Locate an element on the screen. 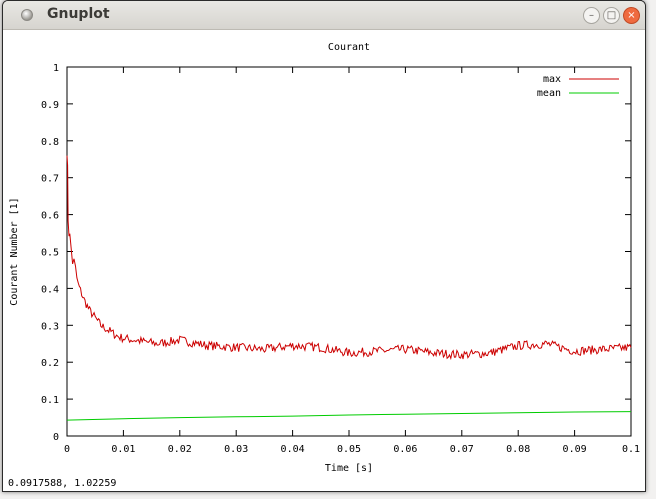 Image resolution: width=656 pixels, height=499 pixels. minimize-button: – is located at coordinates (591, 15).